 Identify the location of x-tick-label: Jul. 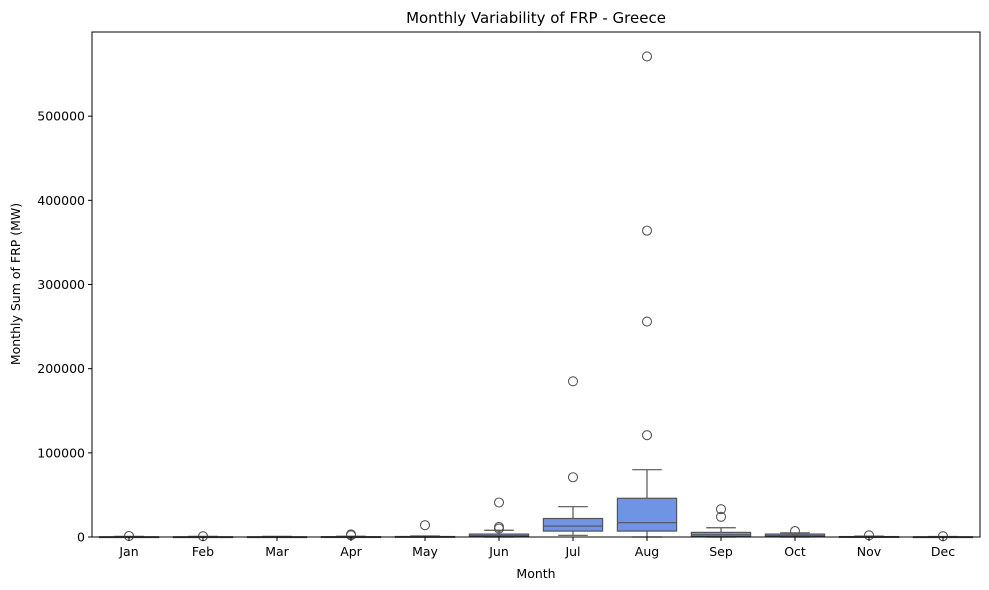
(572, 551).